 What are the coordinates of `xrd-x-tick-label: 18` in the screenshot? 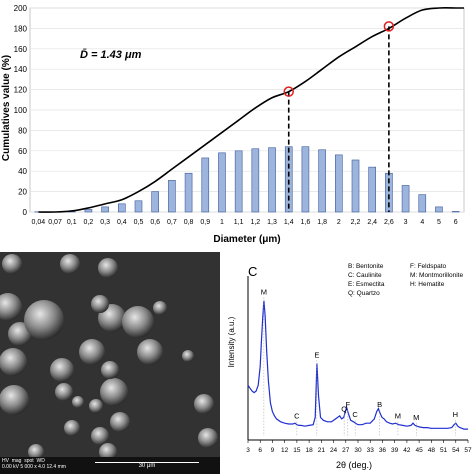 It's located at (309, 450).